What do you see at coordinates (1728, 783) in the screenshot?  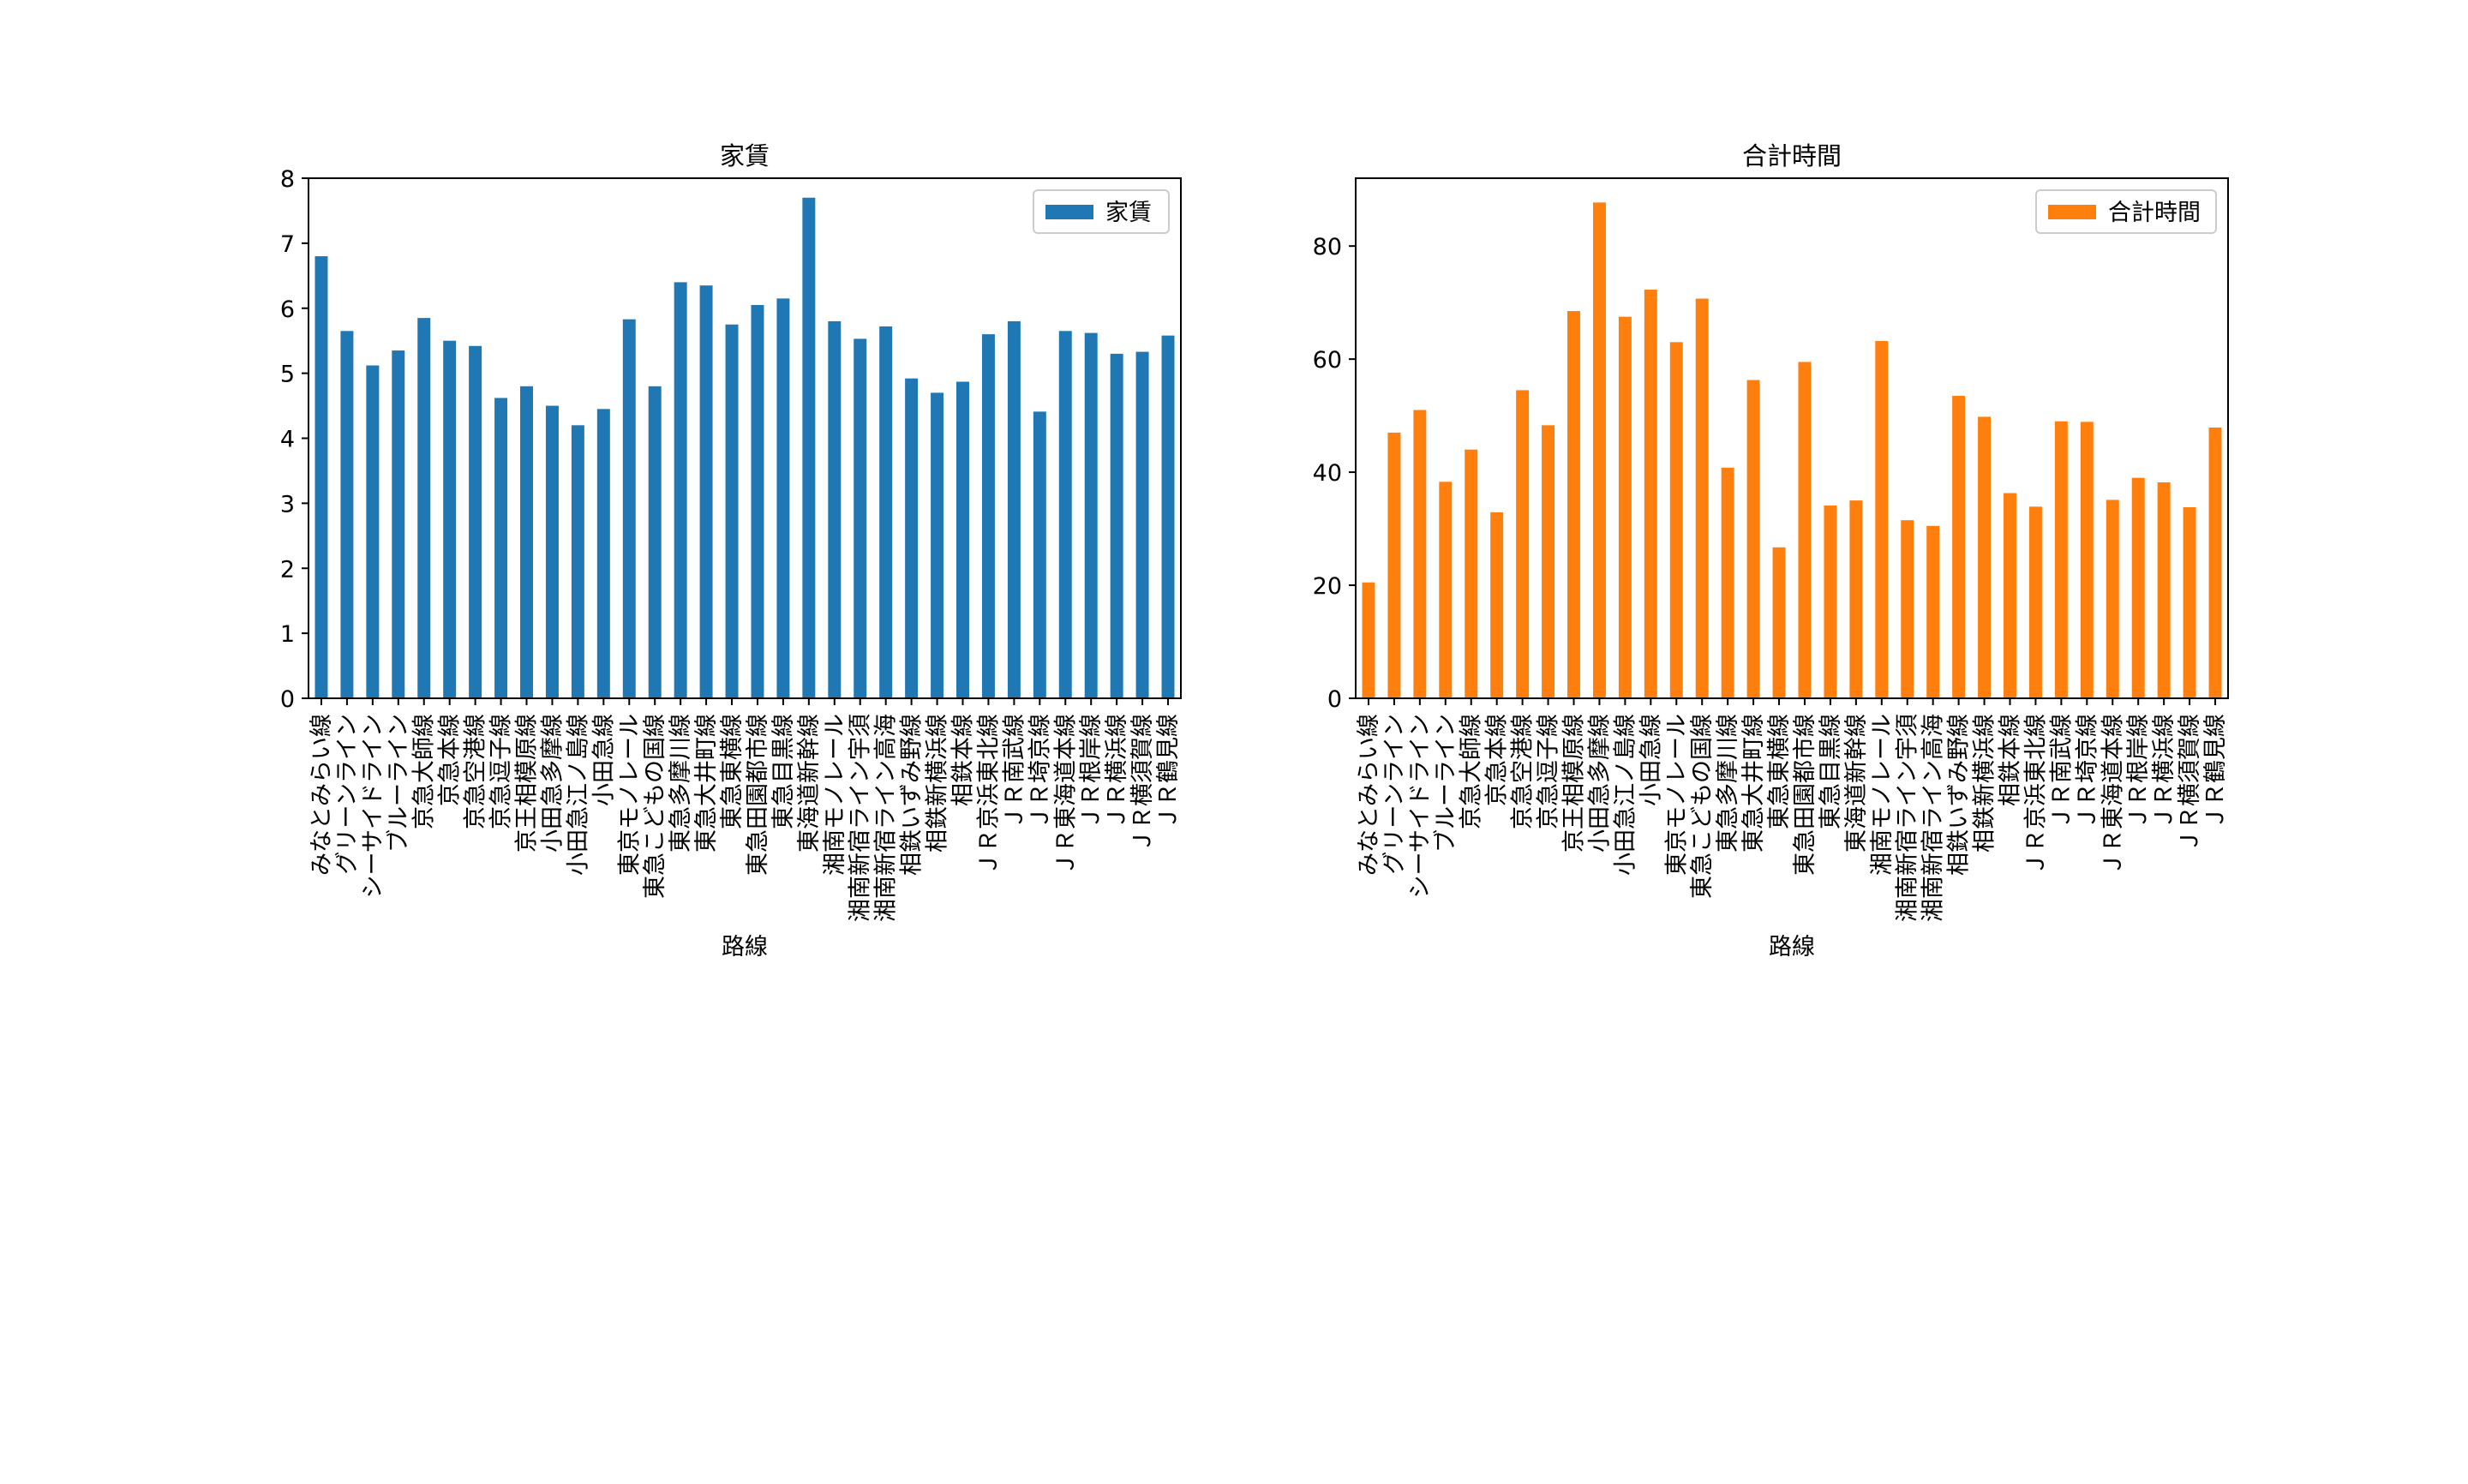 I see `chart-time-xtick-label: 東急多摩川線` at bounding box center [1728, 783].